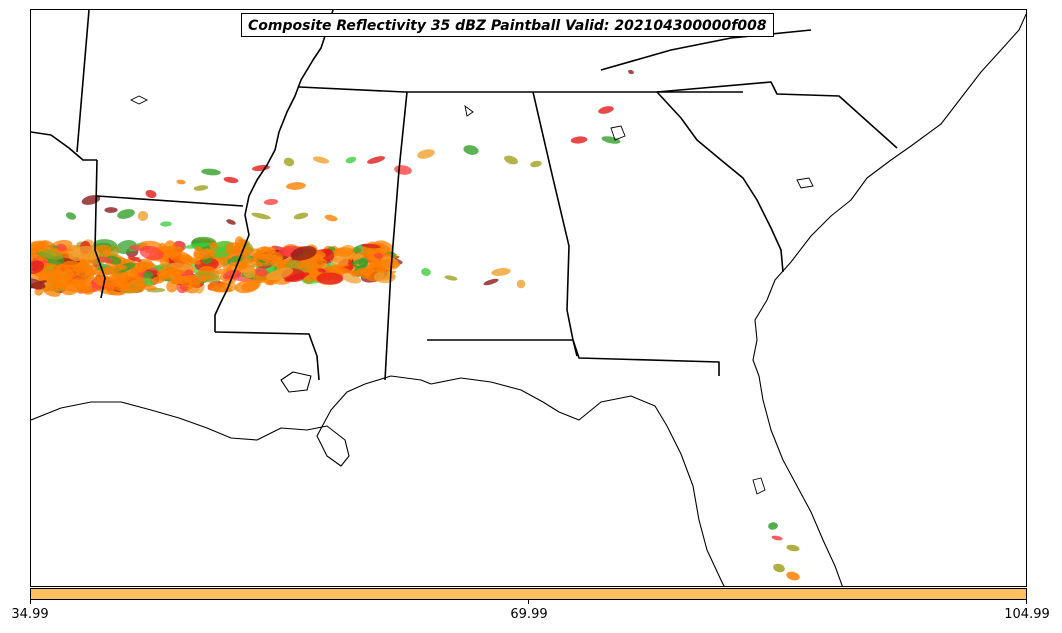  I want to click on state-border-oklahoma-texas, so click(64, 146).